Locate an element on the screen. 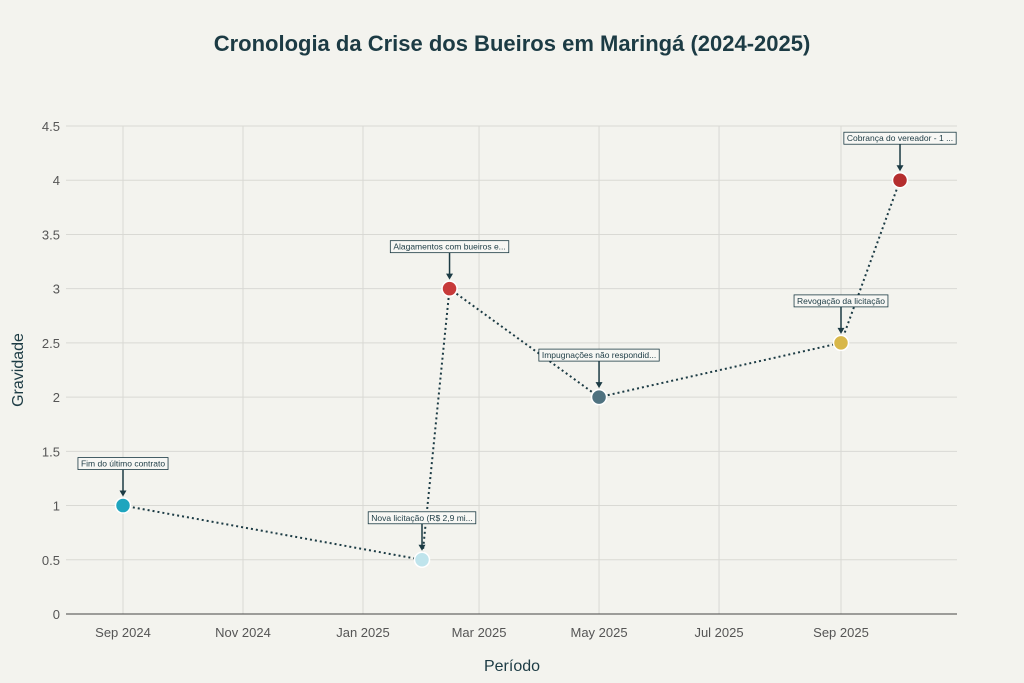 This screenshot has height=683, width=1024. x-tick-label: May 2025 is located at coordinates (598, 632).